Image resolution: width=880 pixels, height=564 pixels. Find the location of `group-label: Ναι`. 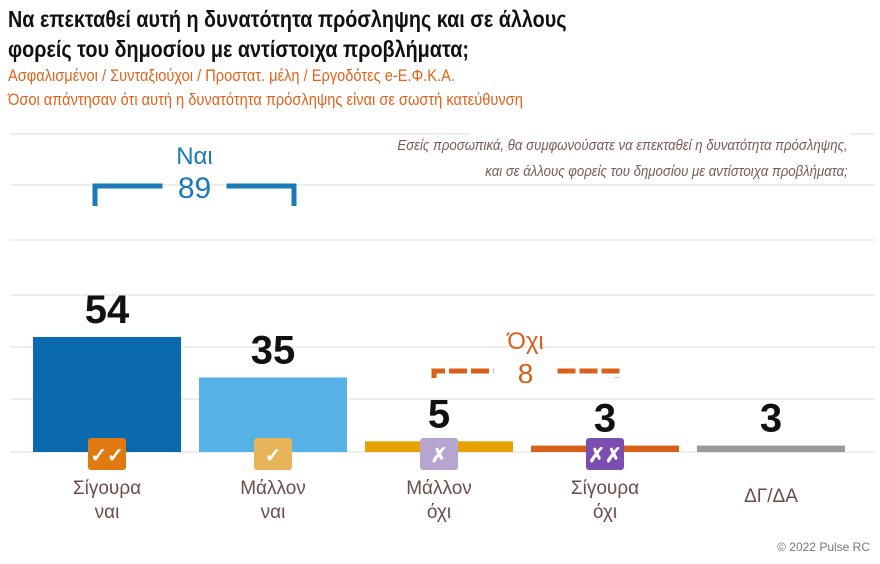

group-label: Ναι is located at coordinates (194, 156).